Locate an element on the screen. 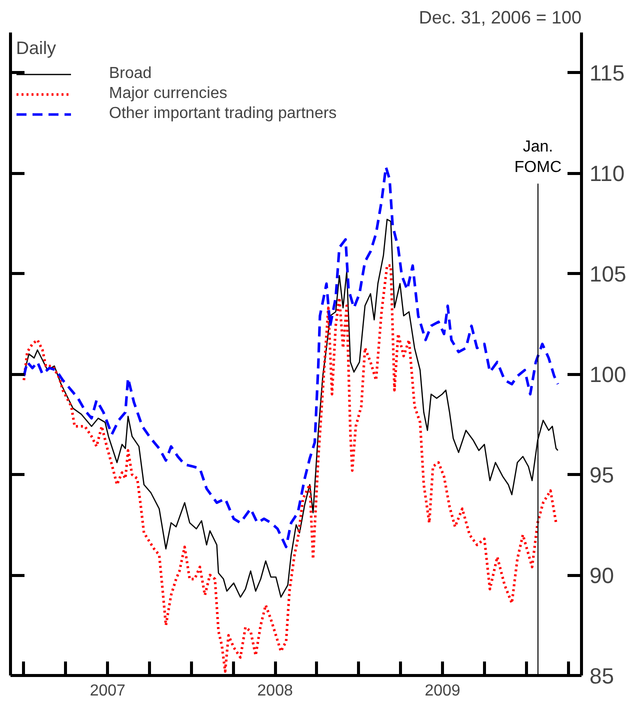 This screenshot has width=629, height=713. legend-label: Other important trading partners is located at coordinates (223, 114).